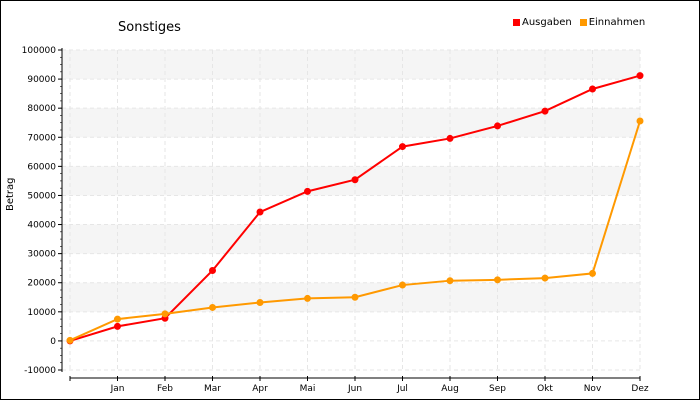 This screenshot has height=400, width=700. I want to click on legend: Ausgaben Einnahmen, so click(579, 22).